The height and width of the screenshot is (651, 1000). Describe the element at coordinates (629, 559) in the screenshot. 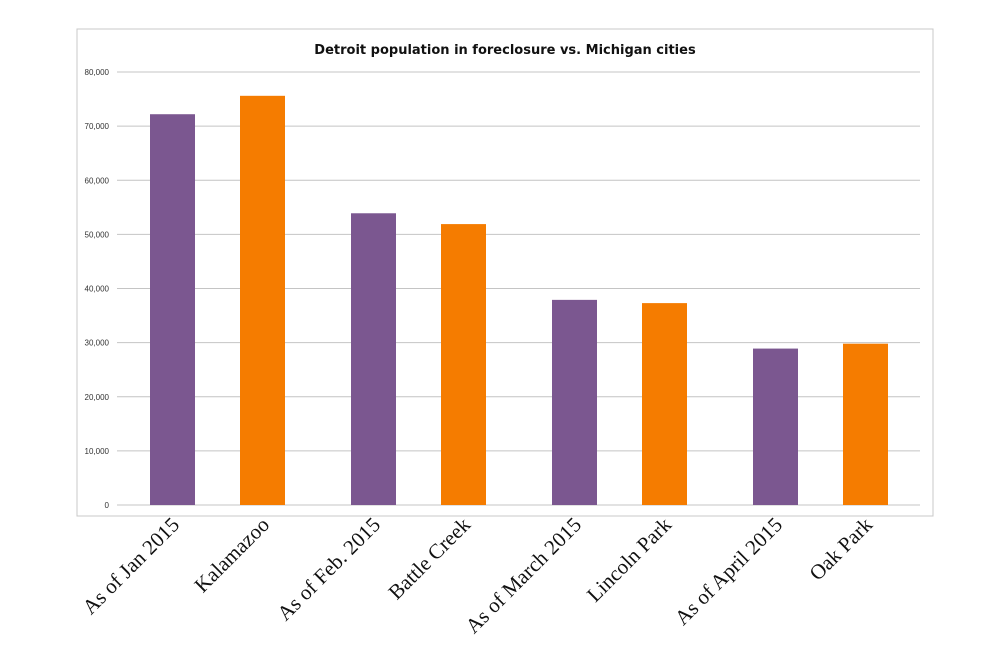

I see `x-tick-label: Lincoln Park` at that location.